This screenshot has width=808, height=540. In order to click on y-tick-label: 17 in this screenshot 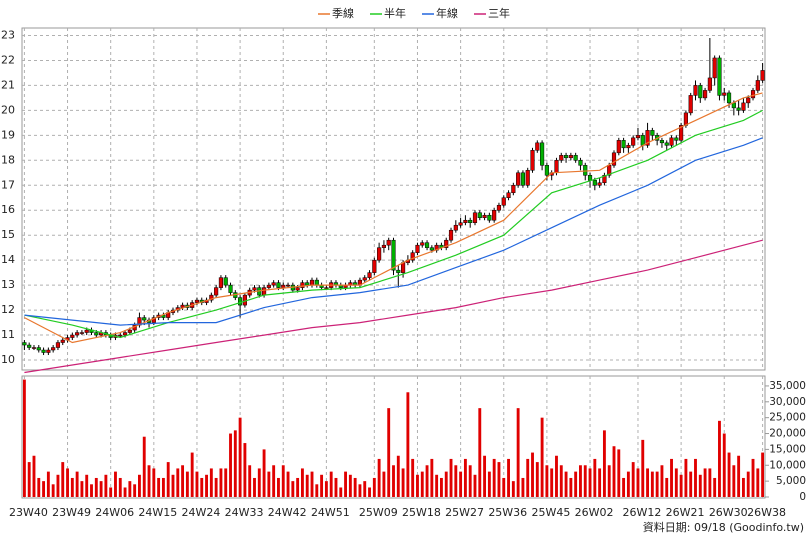, I will do `click(8, 184)`.